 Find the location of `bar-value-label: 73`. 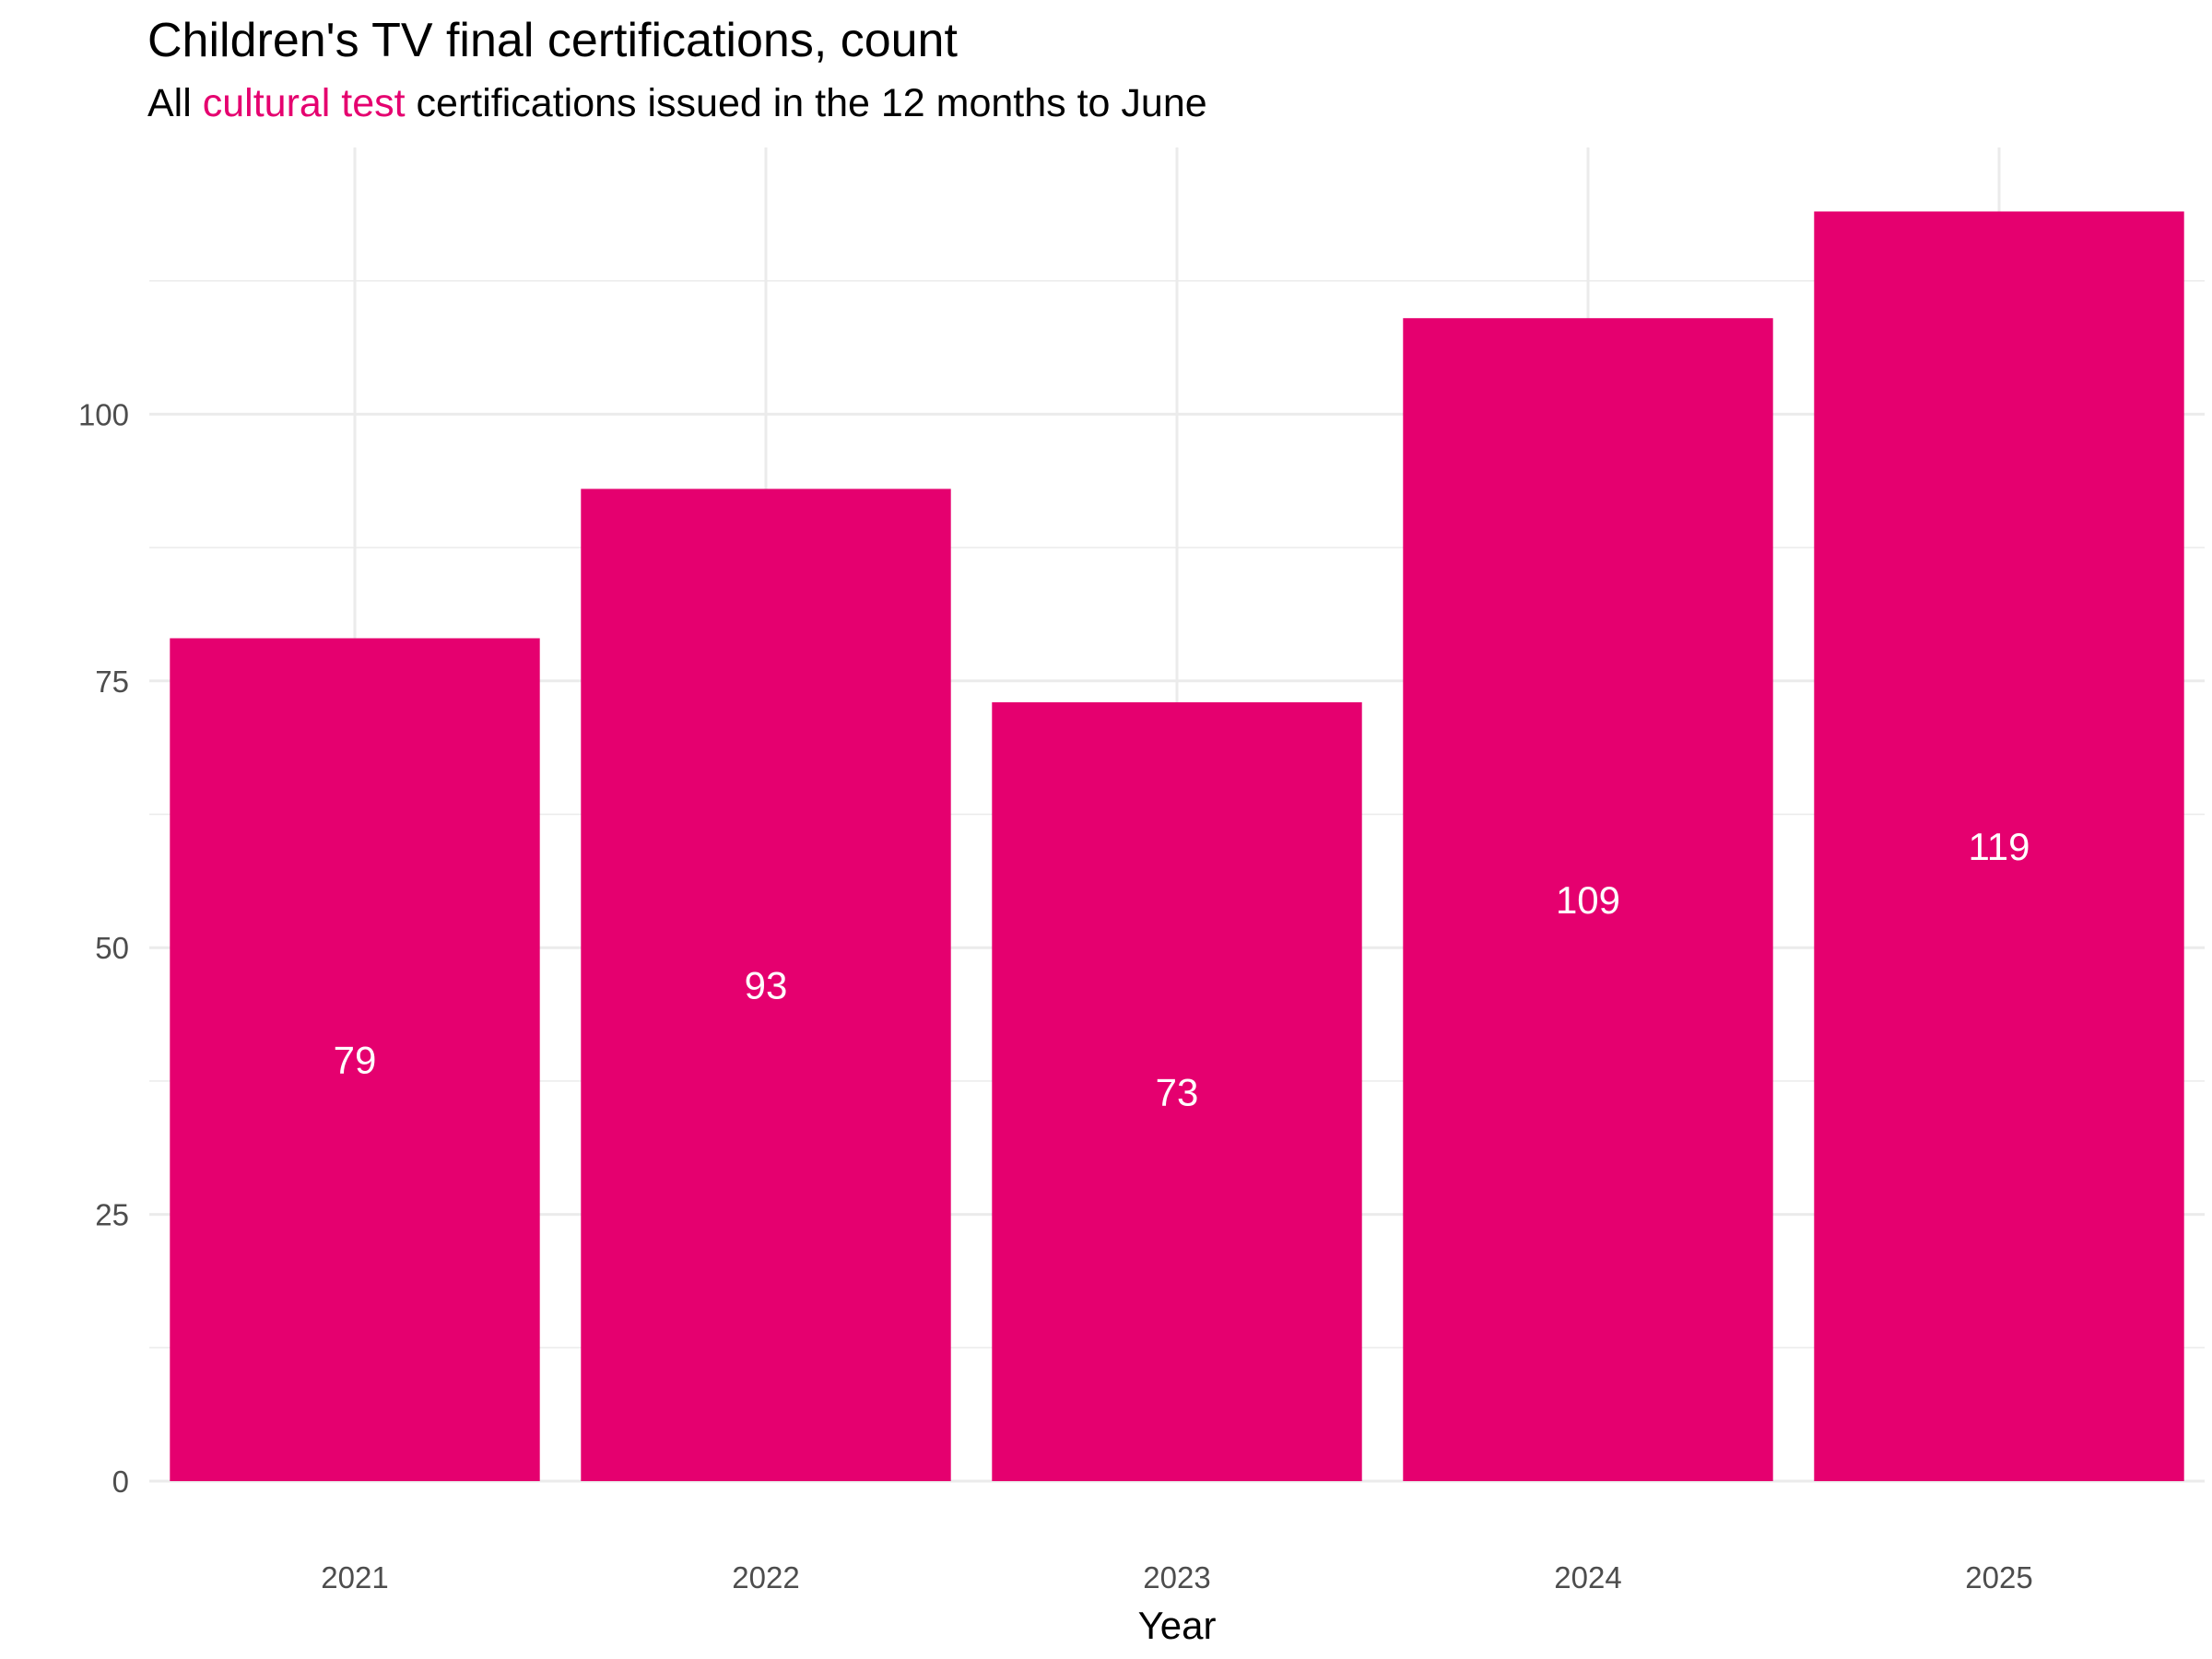

bar-value-label: 73 is located at coordinates (1177, 1091).